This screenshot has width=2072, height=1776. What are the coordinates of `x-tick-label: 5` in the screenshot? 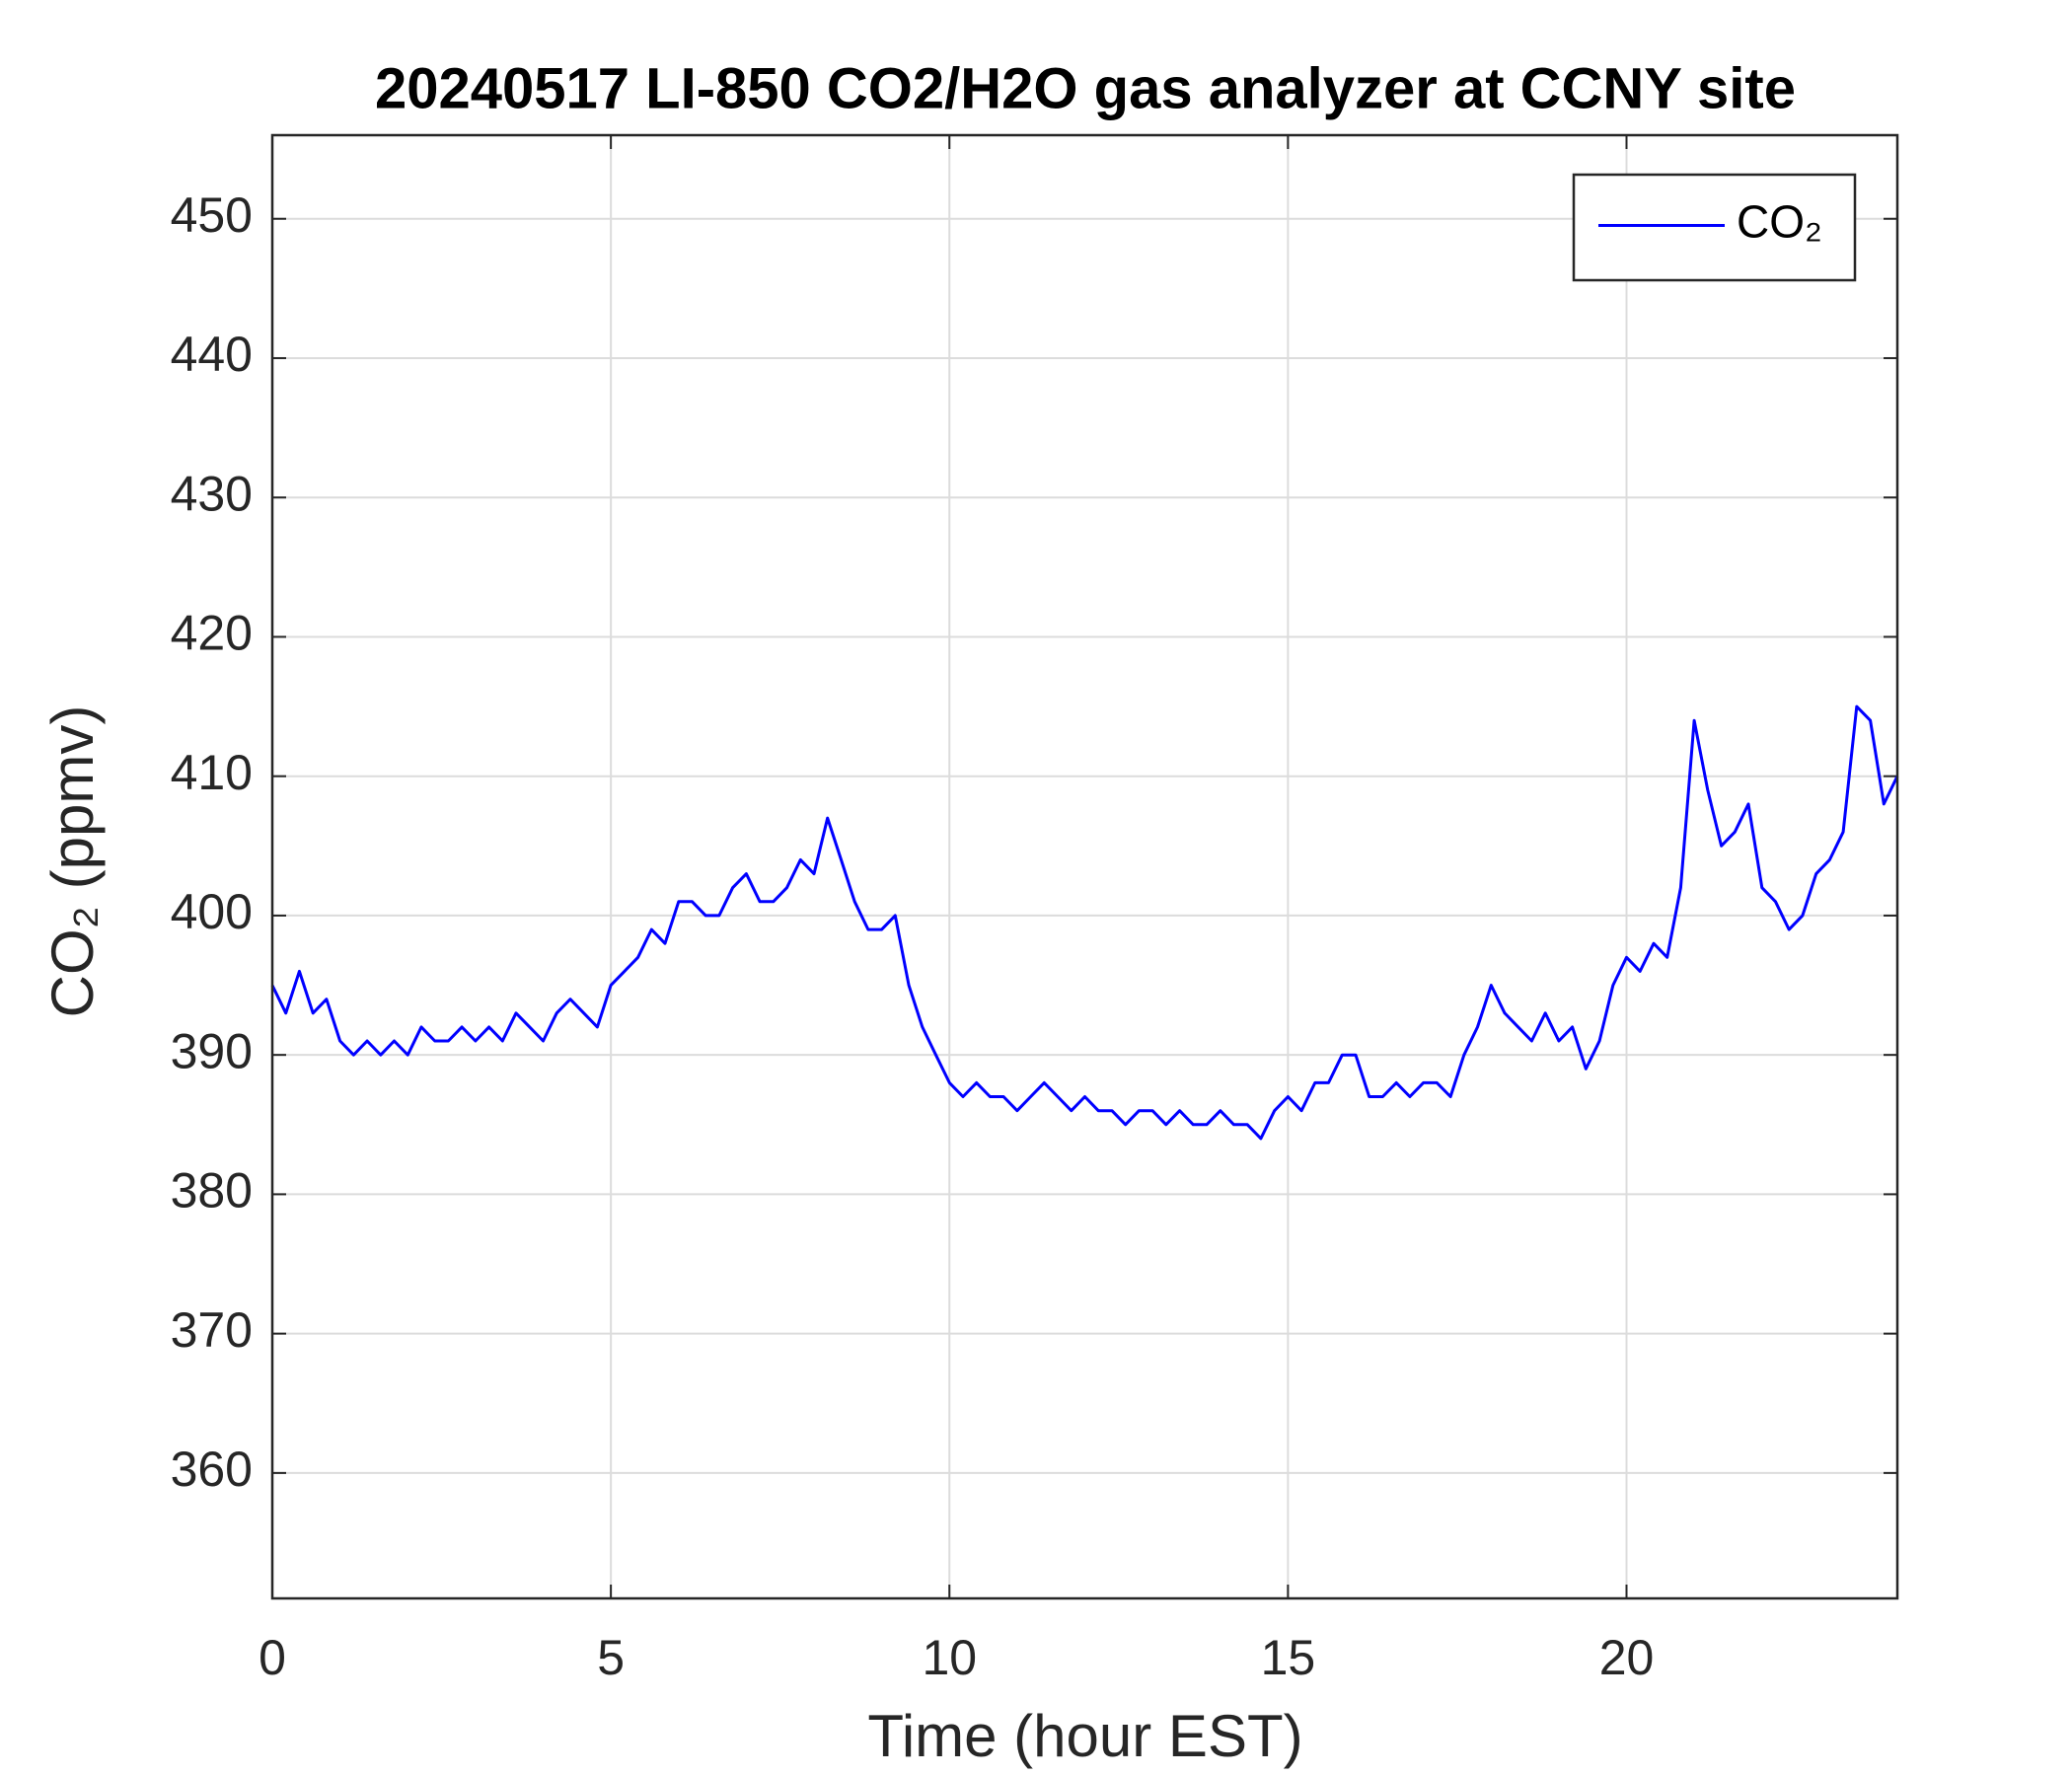 It's located at (611, 1658).